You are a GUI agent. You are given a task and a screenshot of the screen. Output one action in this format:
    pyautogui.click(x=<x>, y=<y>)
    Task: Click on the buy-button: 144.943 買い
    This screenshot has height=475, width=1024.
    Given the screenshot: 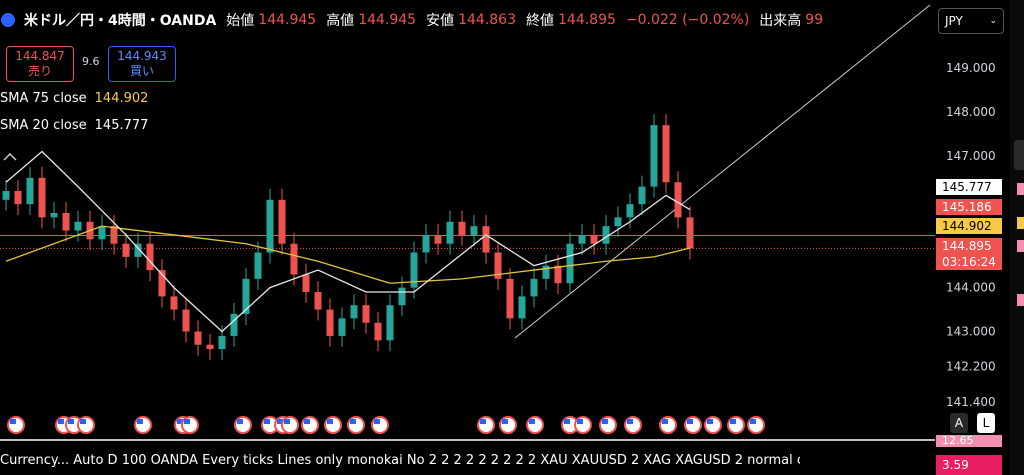 What is the action you would take?
    pyautogui.click(x=142, y=64)
    